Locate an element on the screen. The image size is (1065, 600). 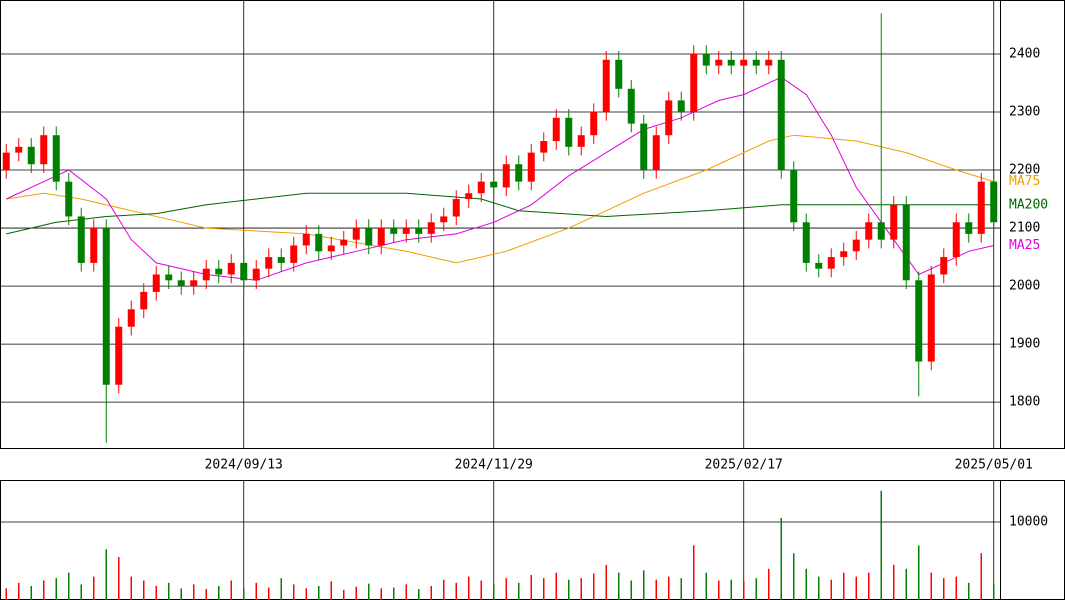
y-tick-label: 1800 is located at coordinates (1024, 402).